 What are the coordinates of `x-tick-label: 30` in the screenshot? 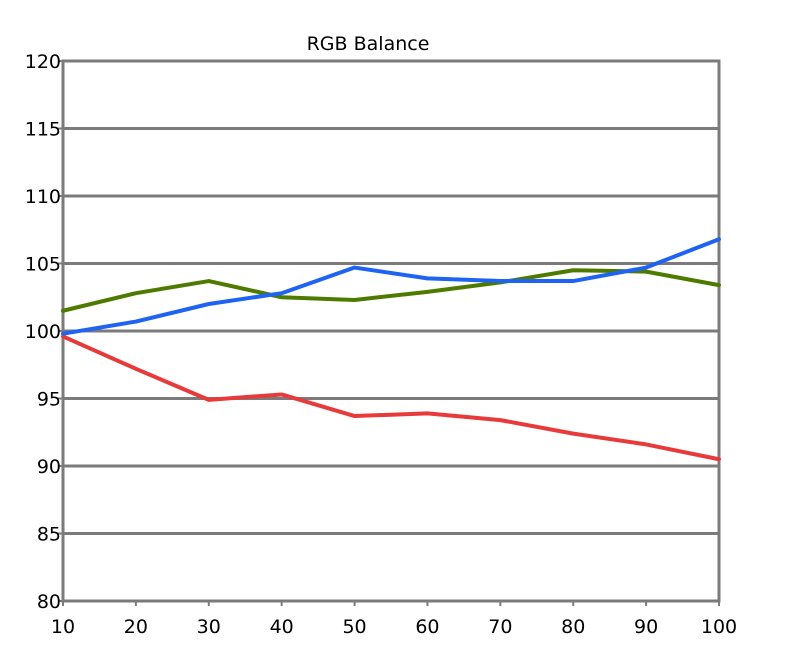 It's located at (209, 627).